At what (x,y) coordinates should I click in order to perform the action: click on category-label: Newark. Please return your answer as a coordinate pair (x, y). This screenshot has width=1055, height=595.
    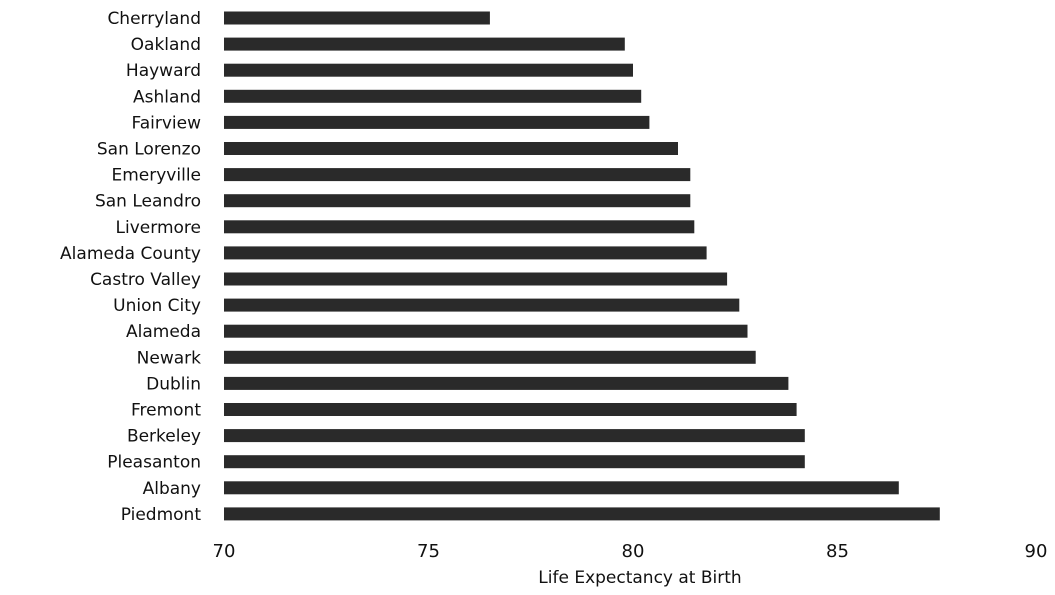
    Looking at the image, I should click on (169, 358).